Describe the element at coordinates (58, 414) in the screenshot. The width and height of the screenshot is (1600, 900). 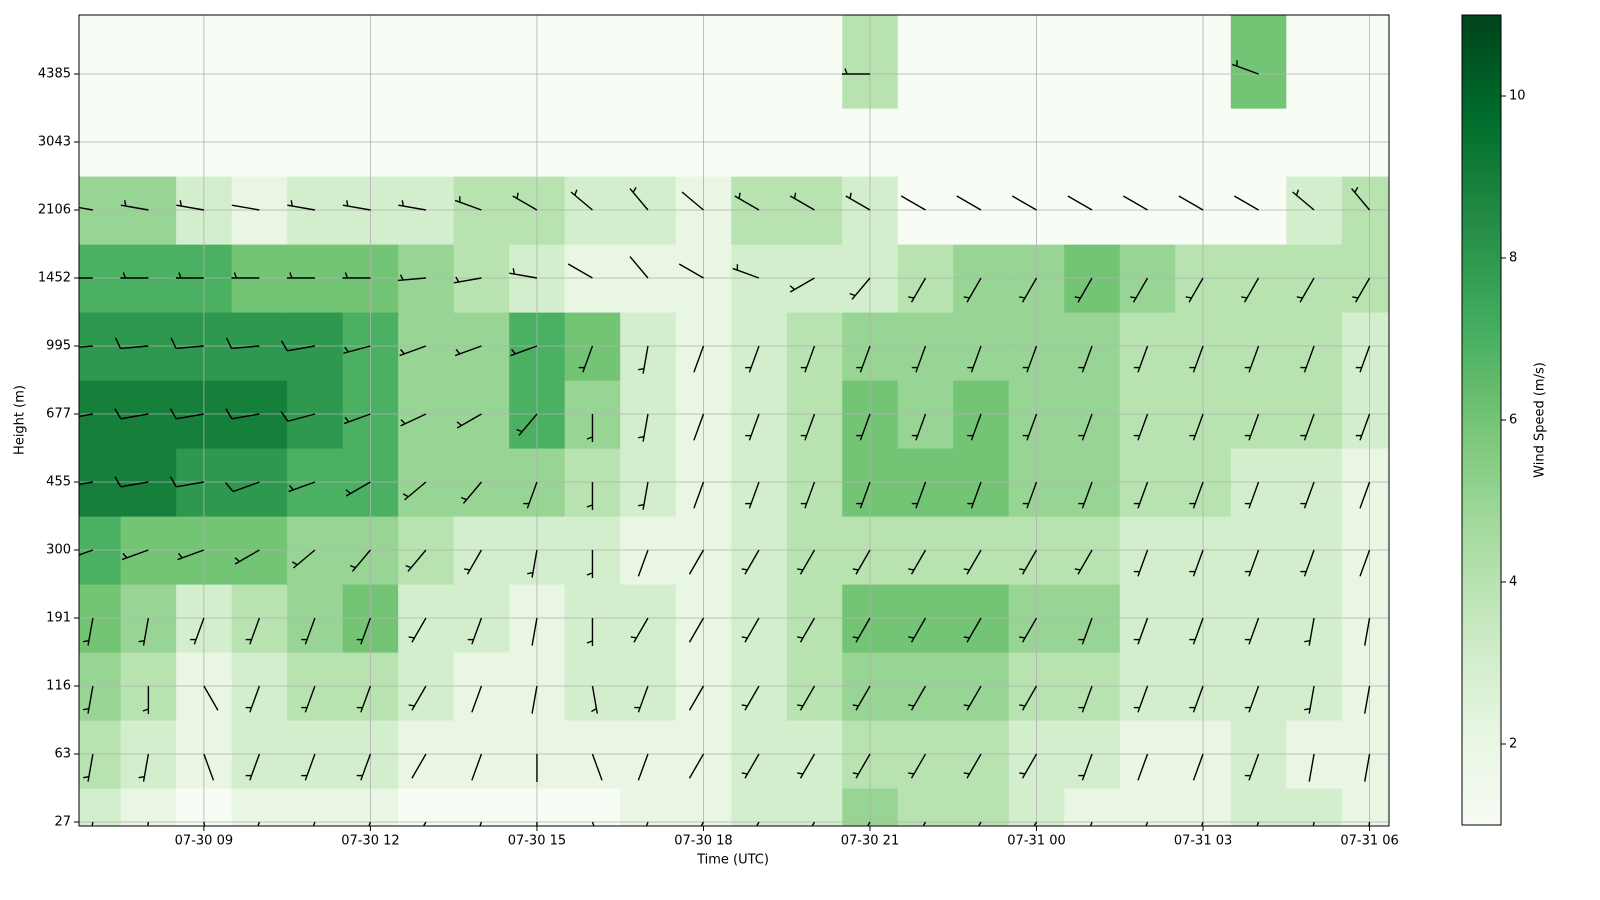
I see `y-tick-label: 677` at that location.